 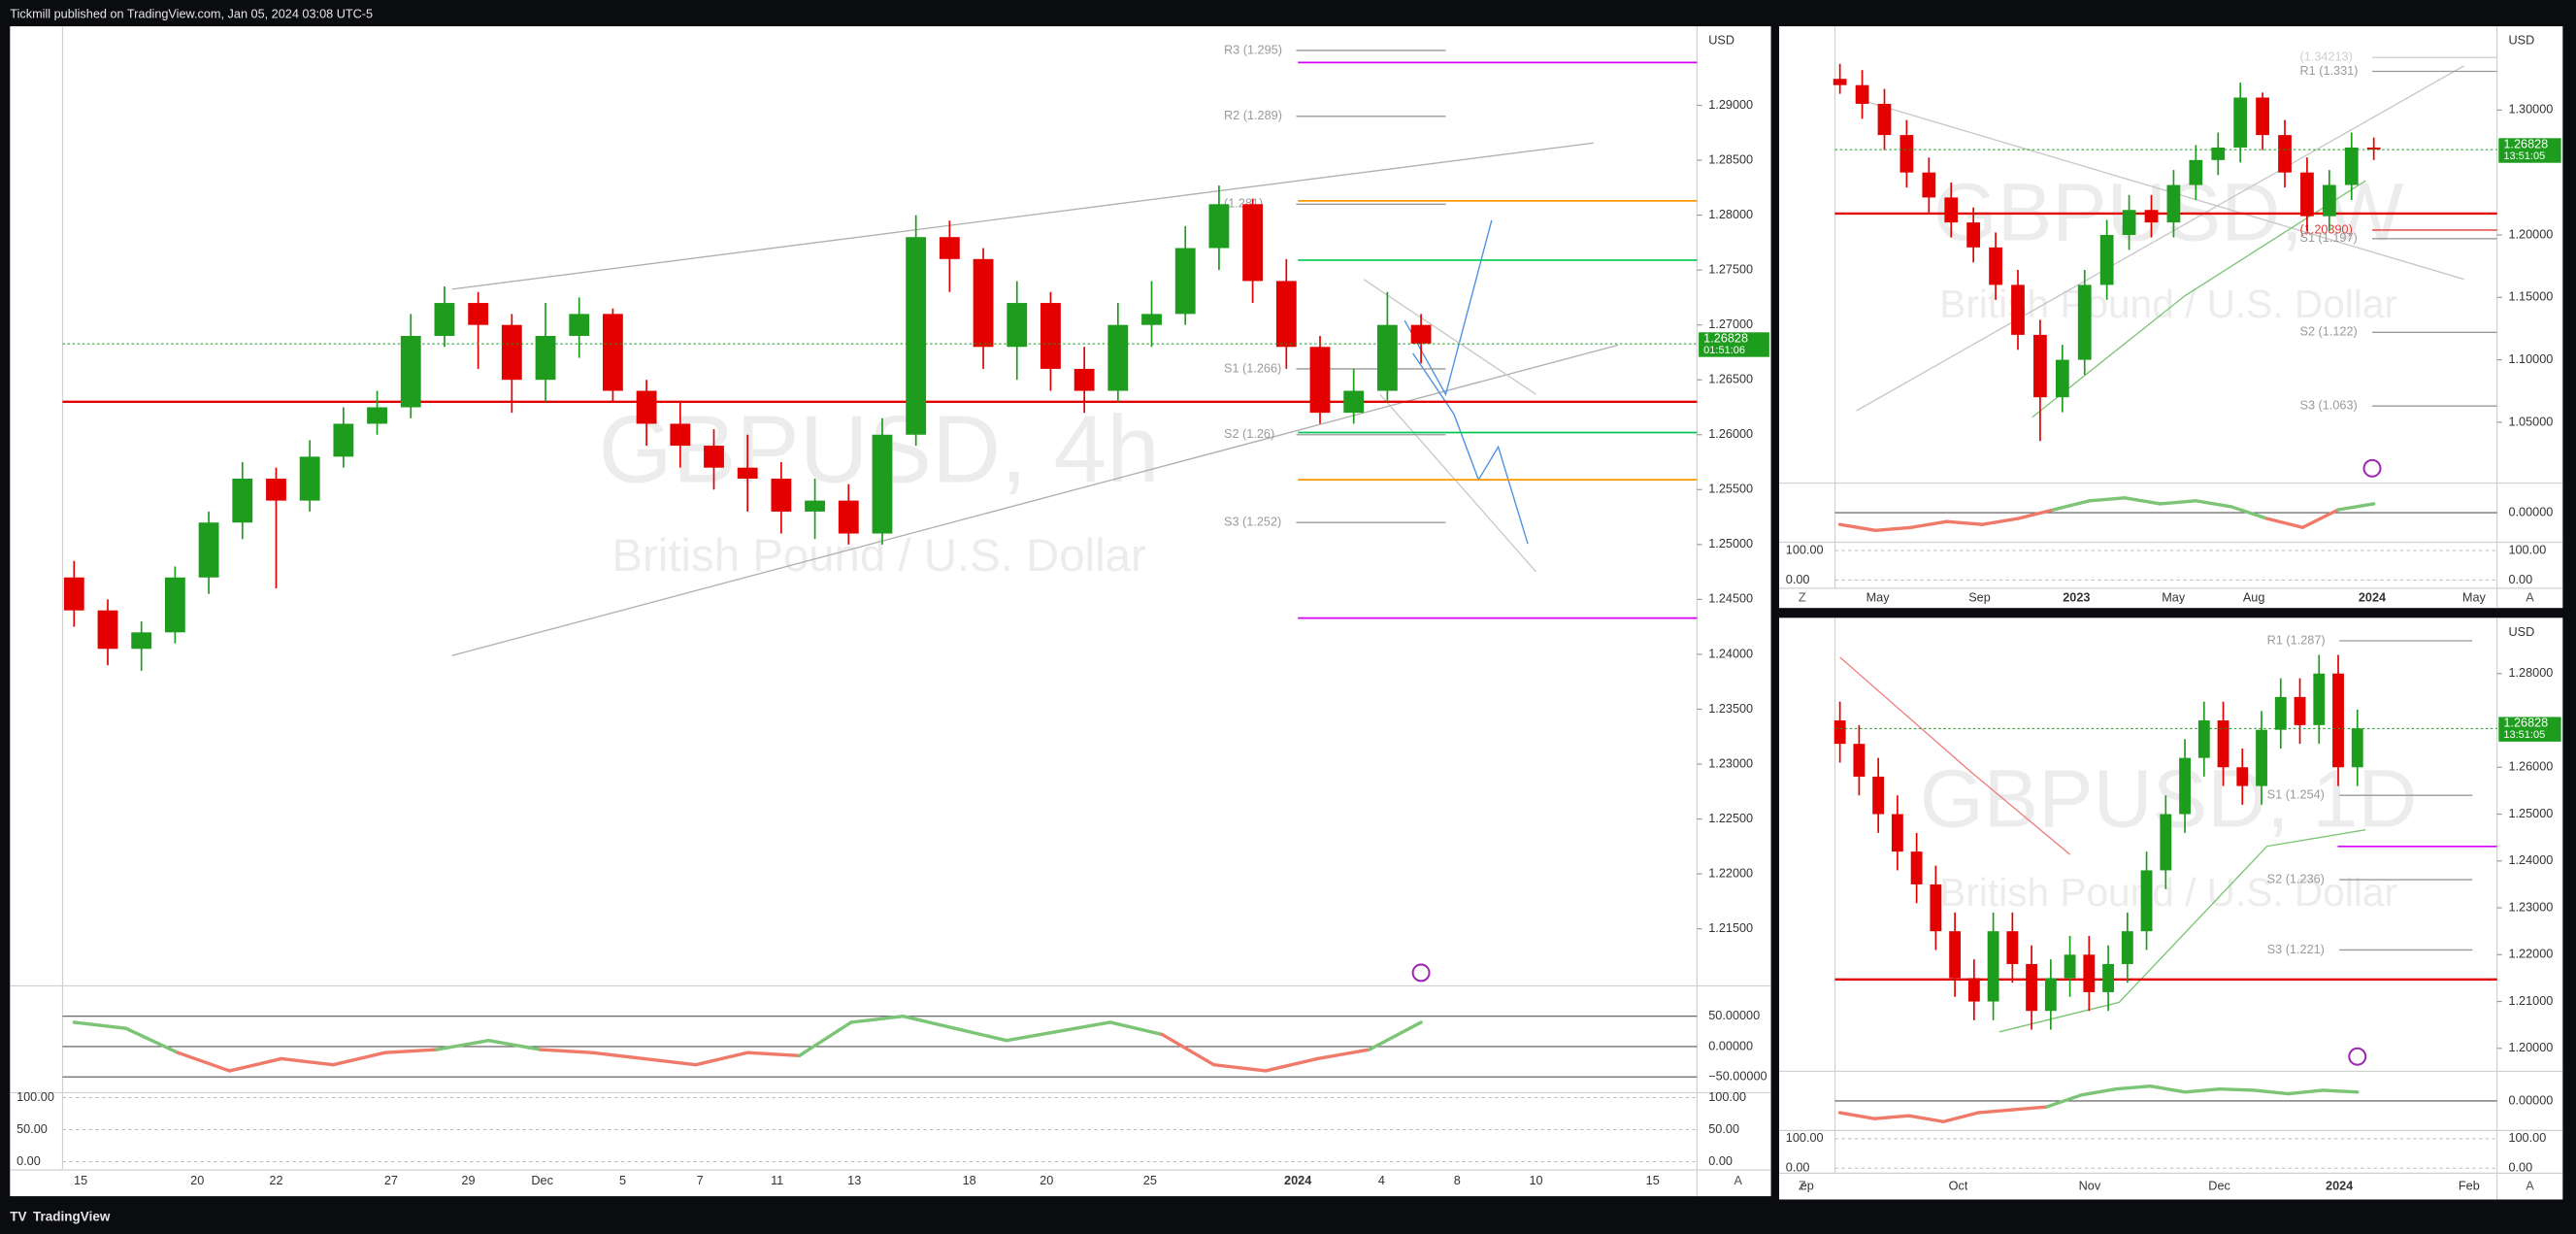 I want to click on x-tick-label: 2024, so click(x=2339, y=1186).